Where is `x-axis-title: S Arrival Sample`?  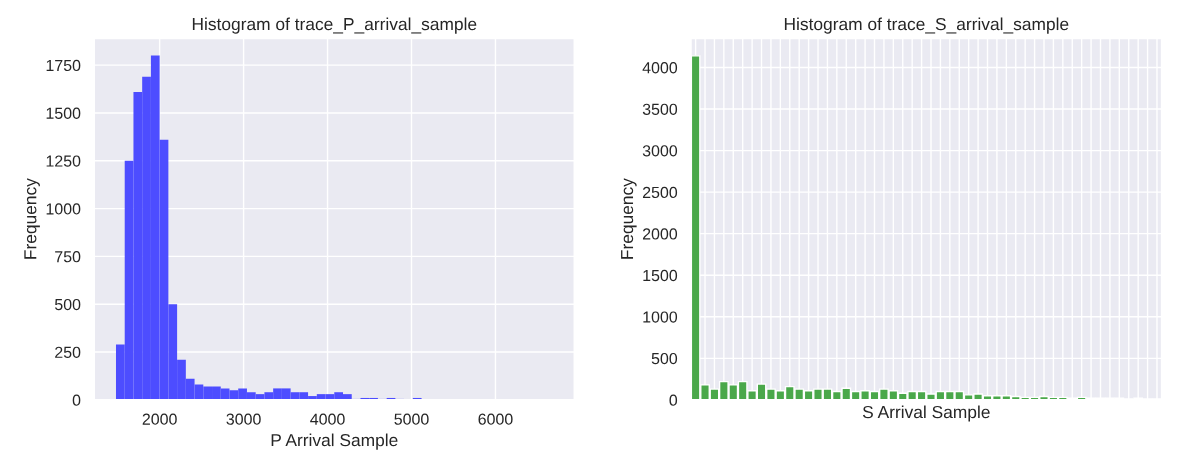
x-axis-title: S Arrival Sample is located at coordinates (926, 413).